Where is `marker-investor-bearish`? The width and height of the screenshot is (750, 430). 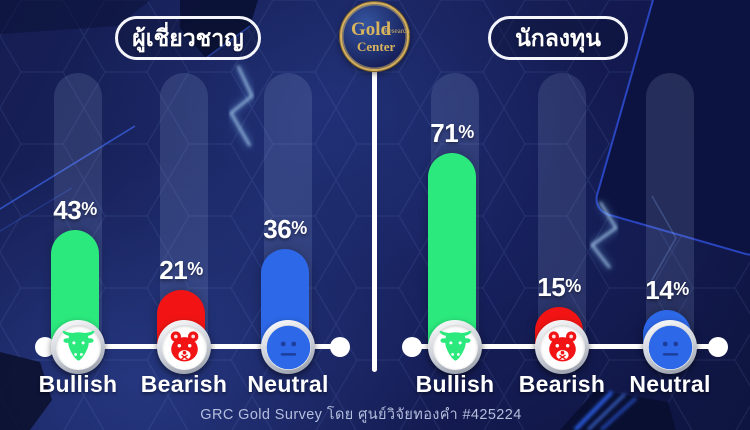 marker-investor-bearish is located at coordinates (562, 347).